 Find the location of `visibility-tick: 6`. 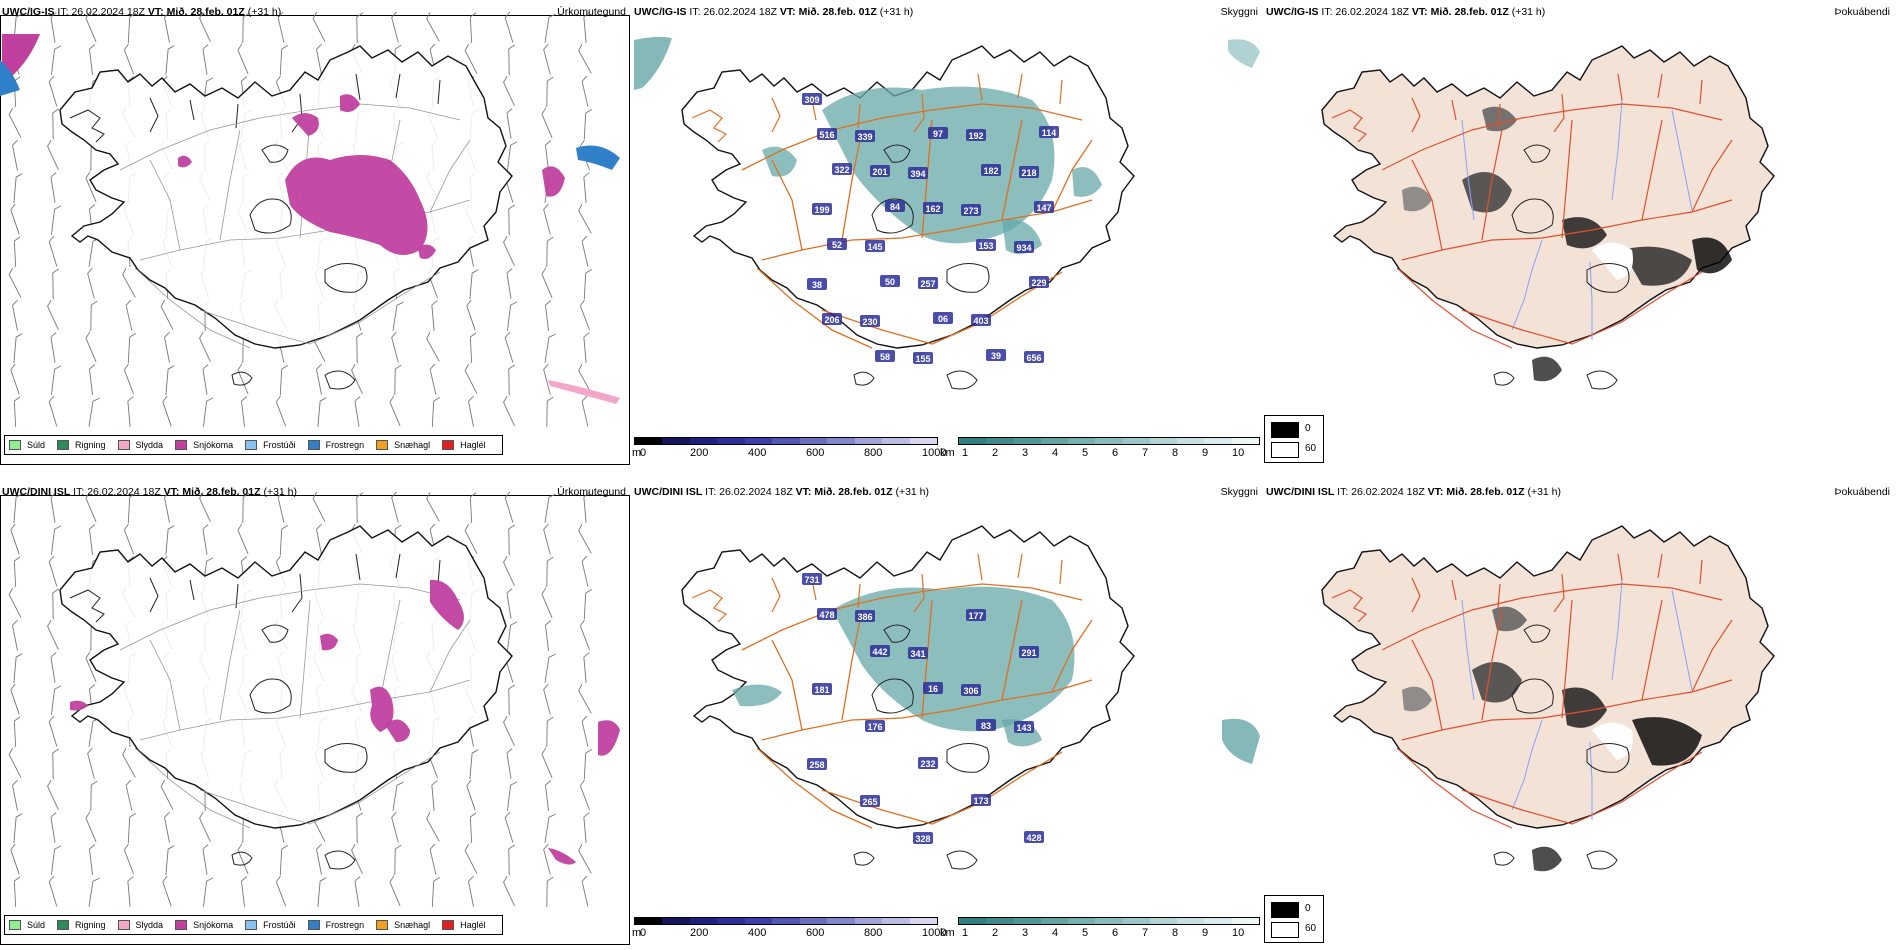

visibility-tick: 6 is located at coordinates (1115, 933).